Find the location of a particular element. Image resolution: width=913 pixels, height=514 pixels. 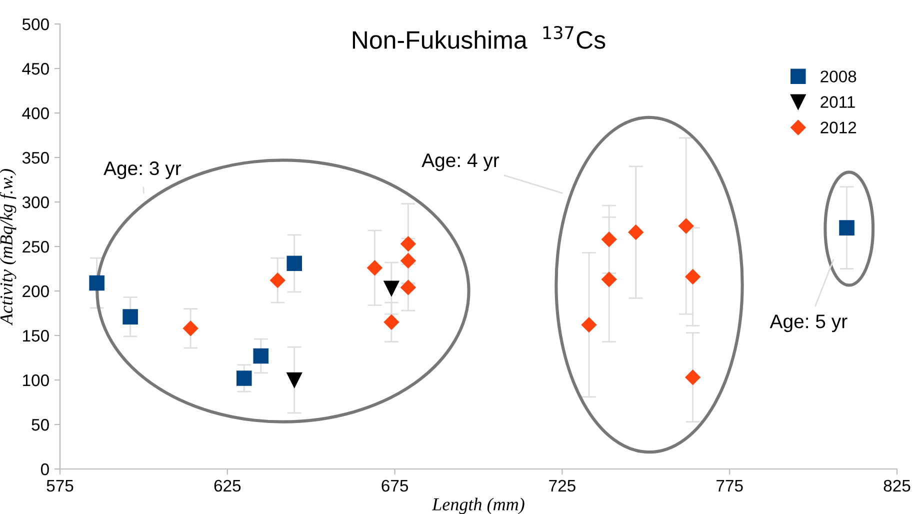

y-tick-label: 400 is located at coordinates (35, 113).